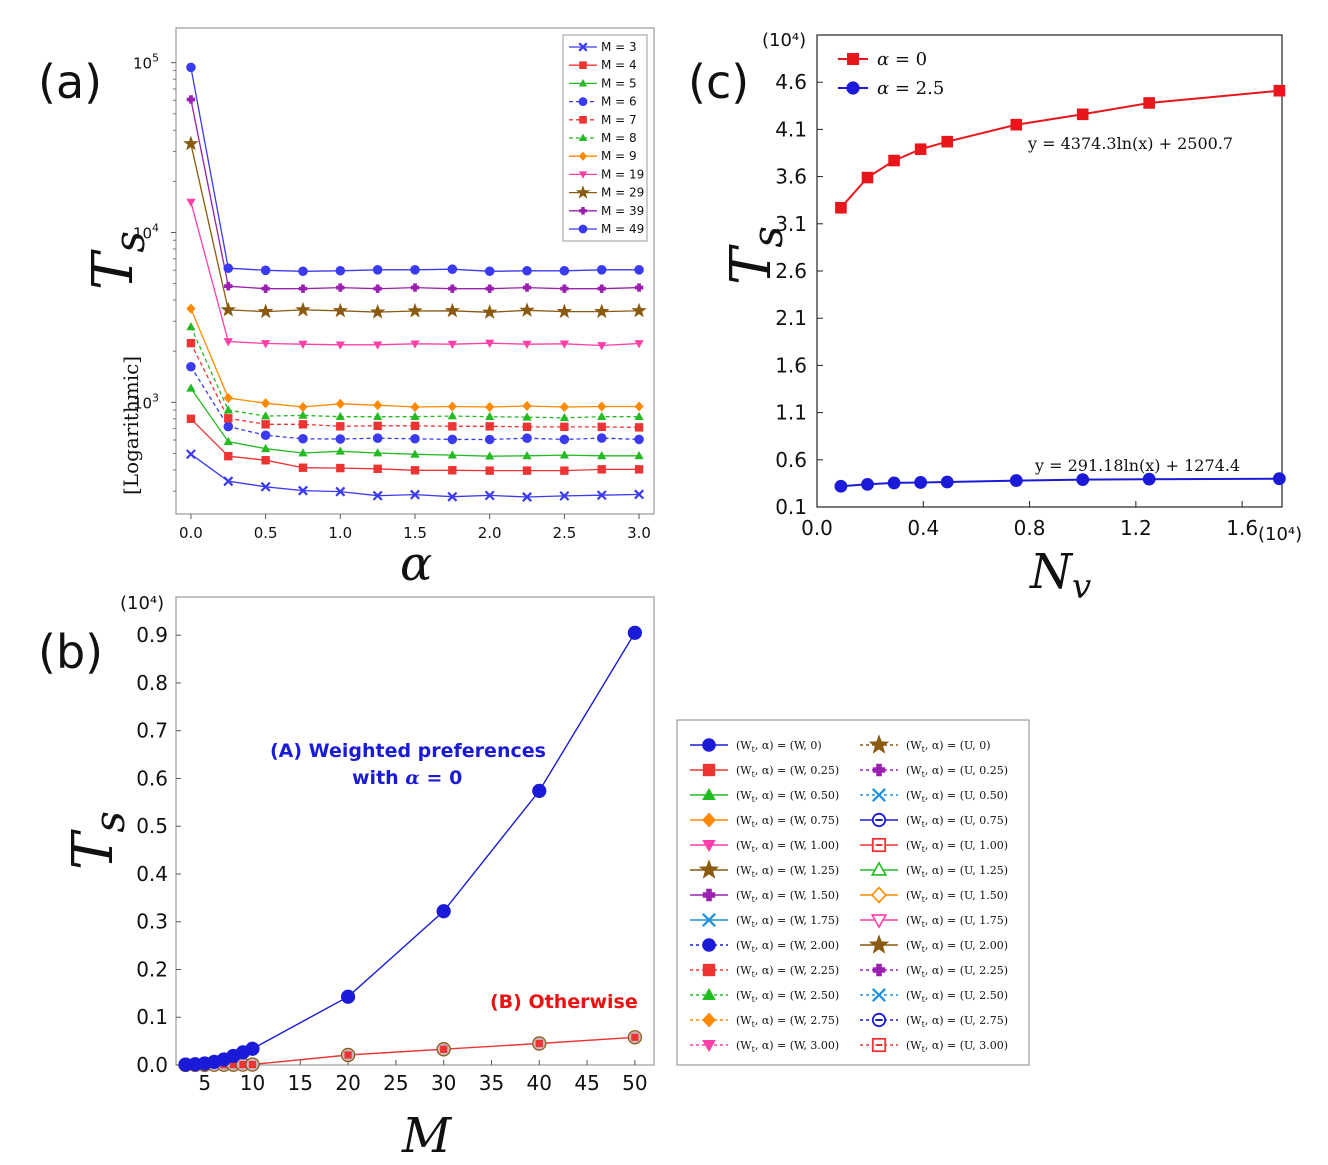 The width and height of the screenshot is (1328, 1165). What do you see at coordinates (791, 318) in the screenshot?
I see `panel-c-ytick-label: 2.1` at bounding box center [791, 318].